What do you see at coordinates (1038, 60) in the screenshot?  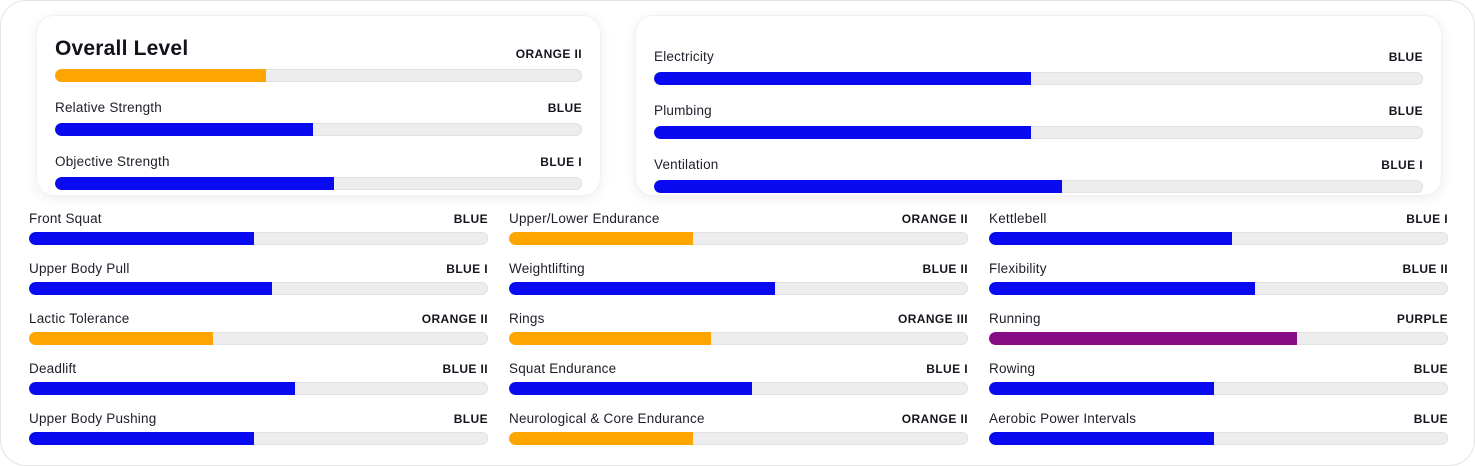 I see `metric-row-electricity: Electricity BLUE` at bounding box center [1038, 60].